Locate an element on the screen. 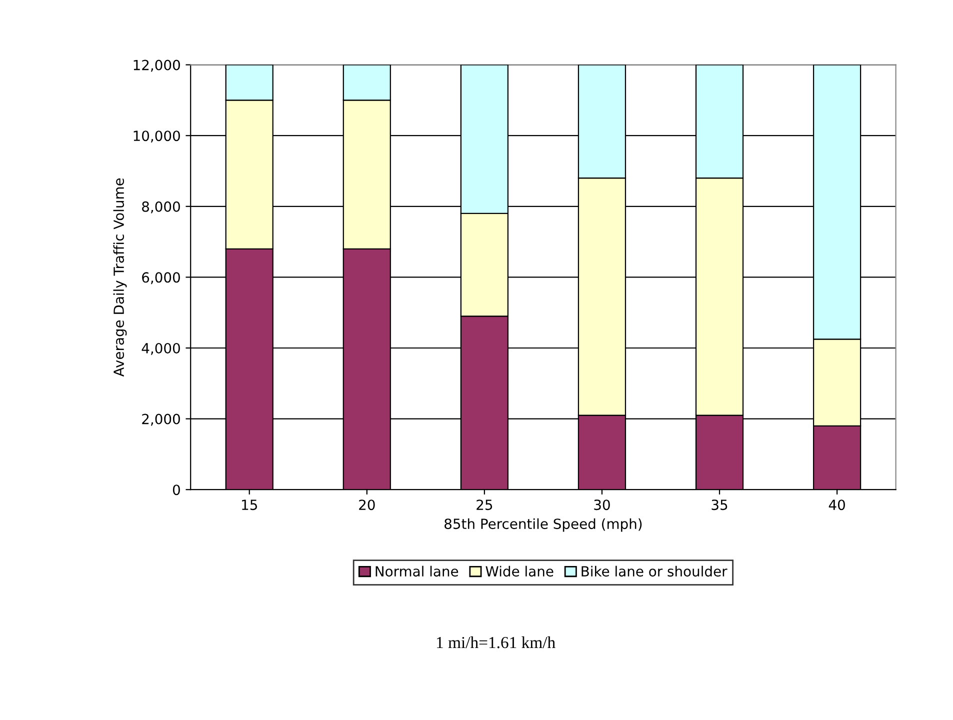  x-tick-label: 15 is located at coordinates (249, 505).